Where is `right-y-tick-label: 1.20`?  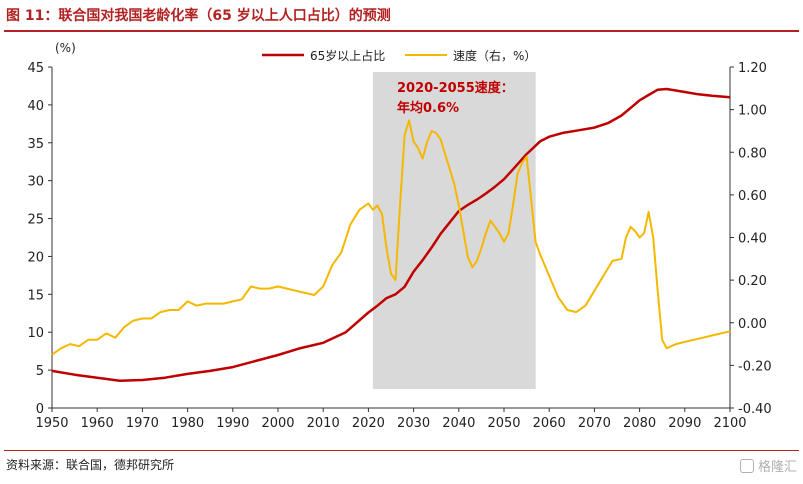 right-y-tick-label: 1.20 is located at coordinates (752, 68).